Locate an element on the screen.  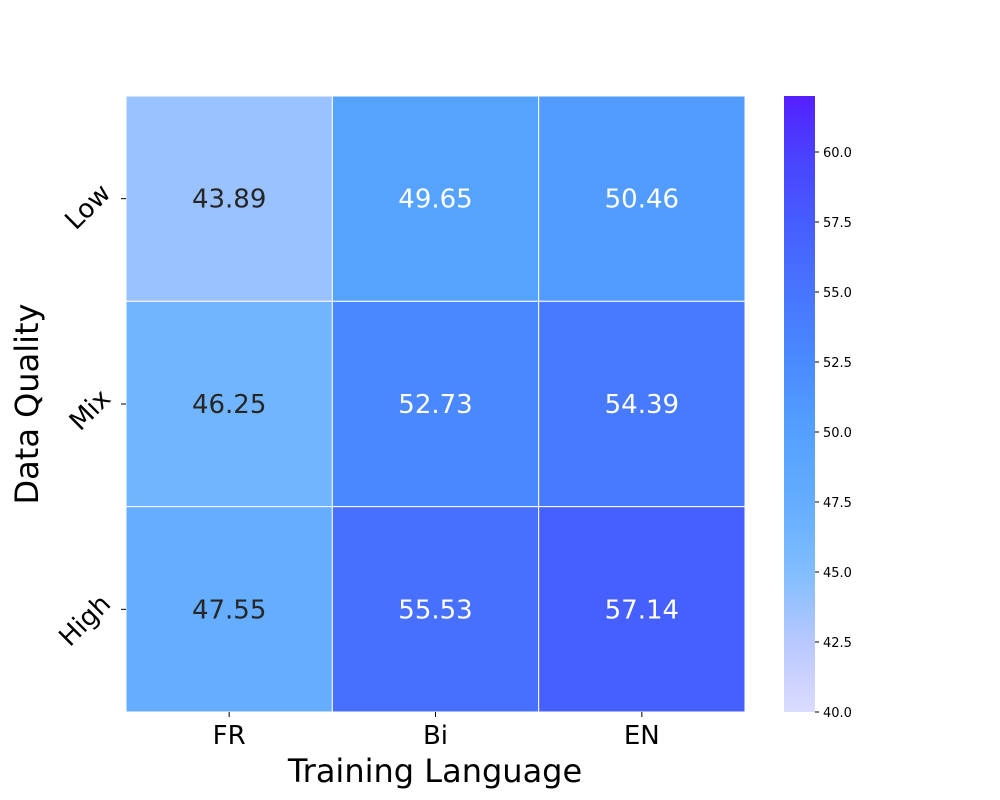
x-tick-label: FR is located at coordinates (229, 736).